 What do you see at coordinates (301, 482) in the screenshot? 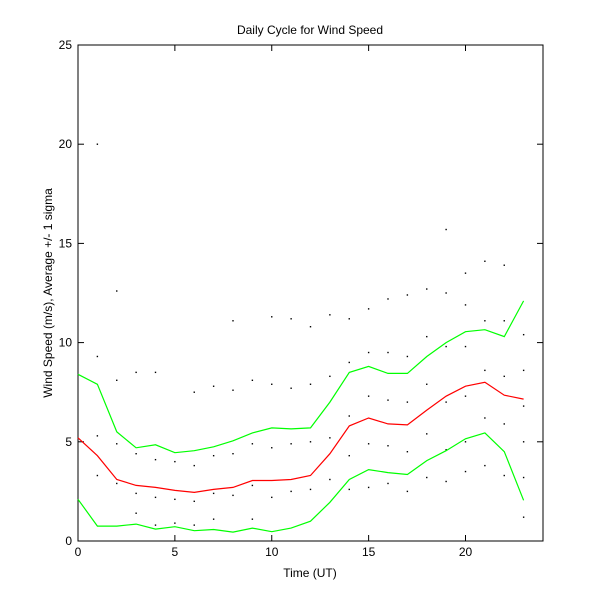
I see `lower-sigma-line` at bounding box center [301, 482].